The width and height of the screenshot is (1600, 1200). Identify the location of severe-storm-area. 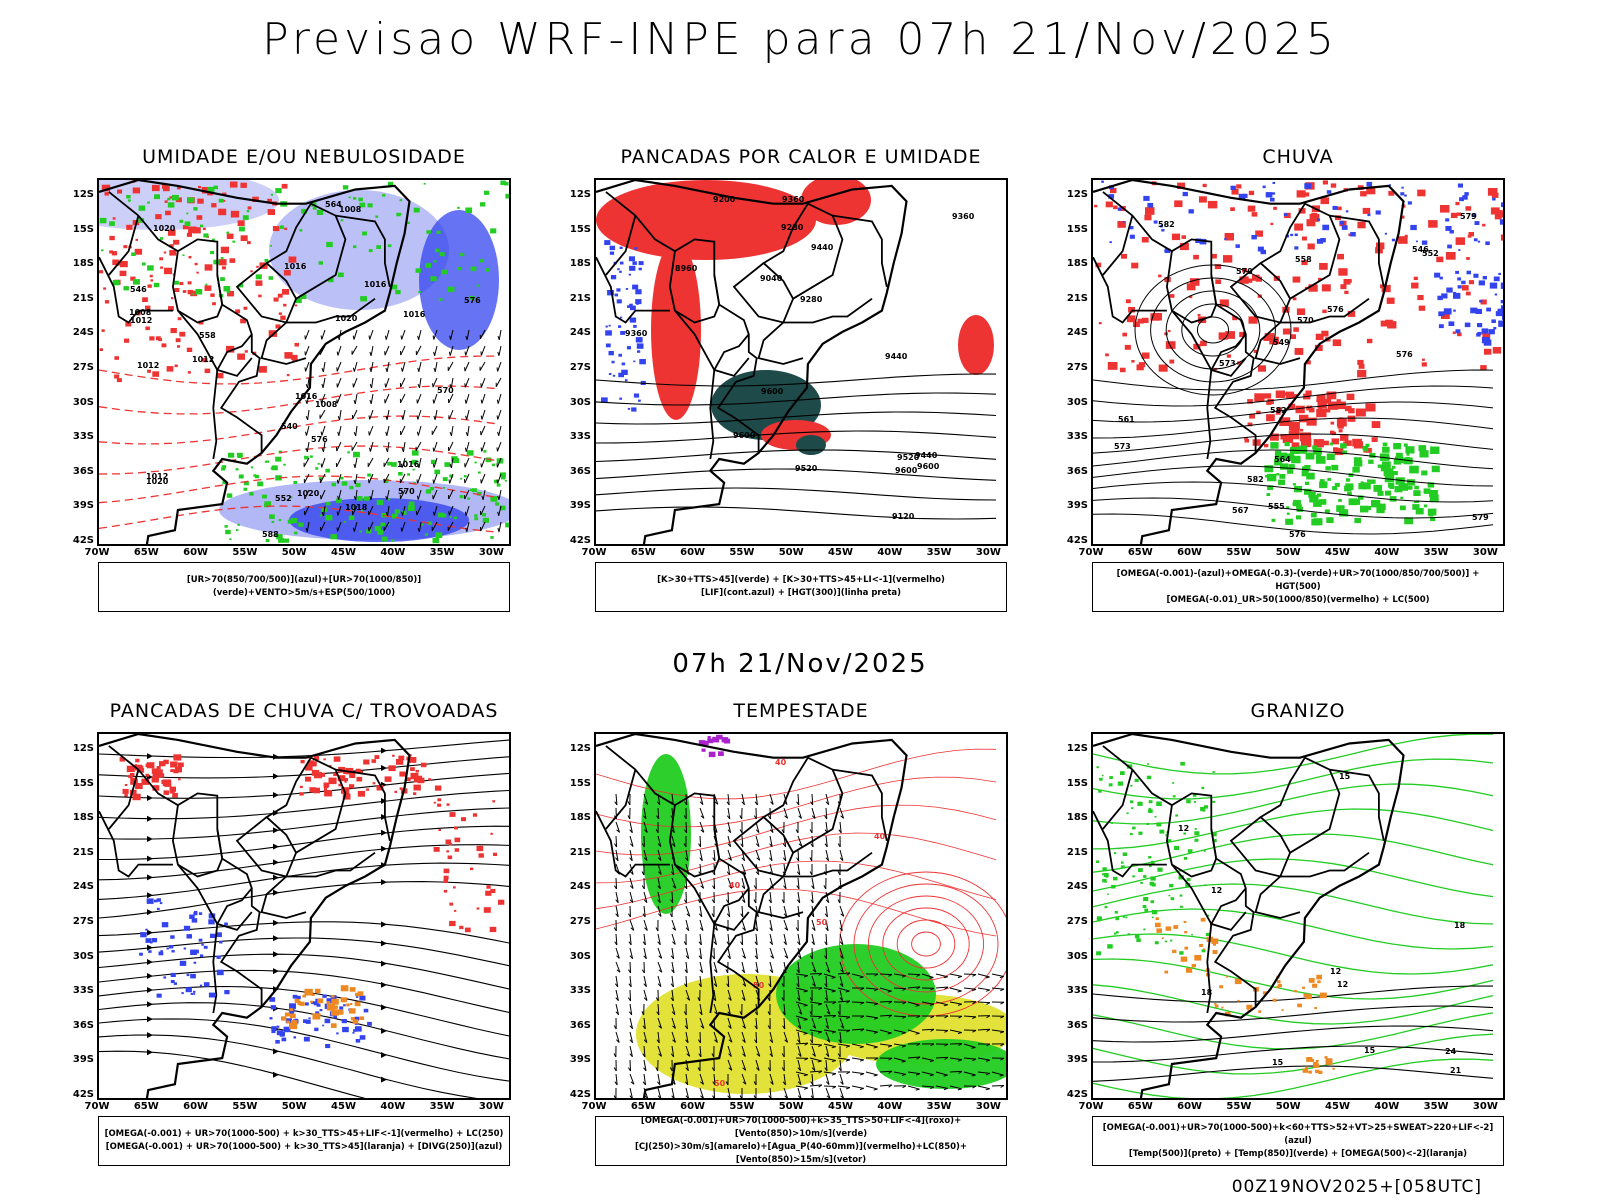
(712, 754).